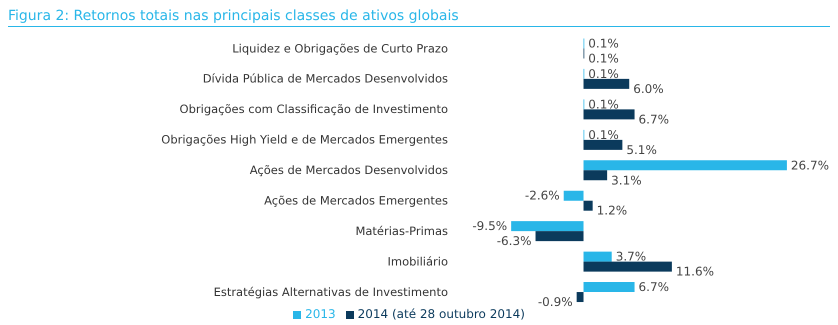 The image size is (838, 325). Describe the element at coordinates (695, 271) in the screenshot. I see `data-label: 11.6%` at that location.